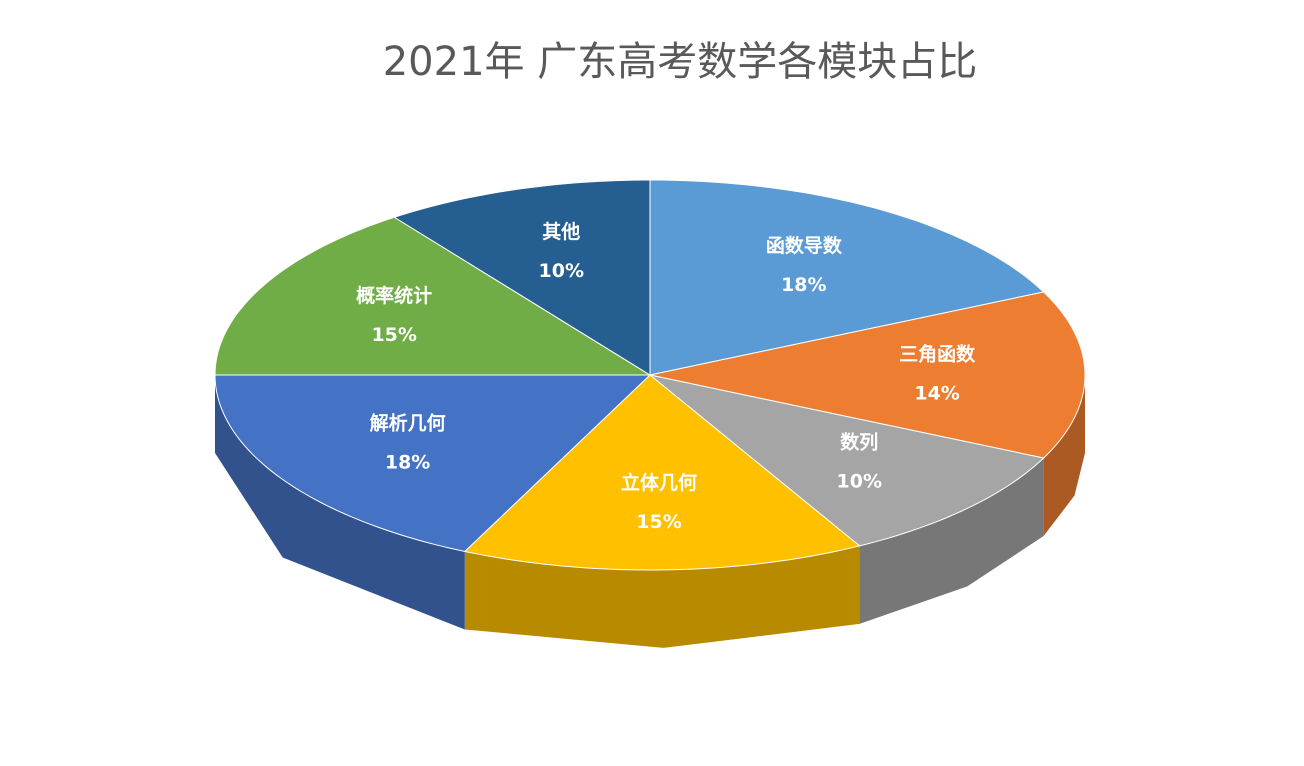 The height and width of the screenshot is (766, 1304). Describe the element at coordinates (859, 442) in the screenshot. I see `slice-label: 数列` at that location.